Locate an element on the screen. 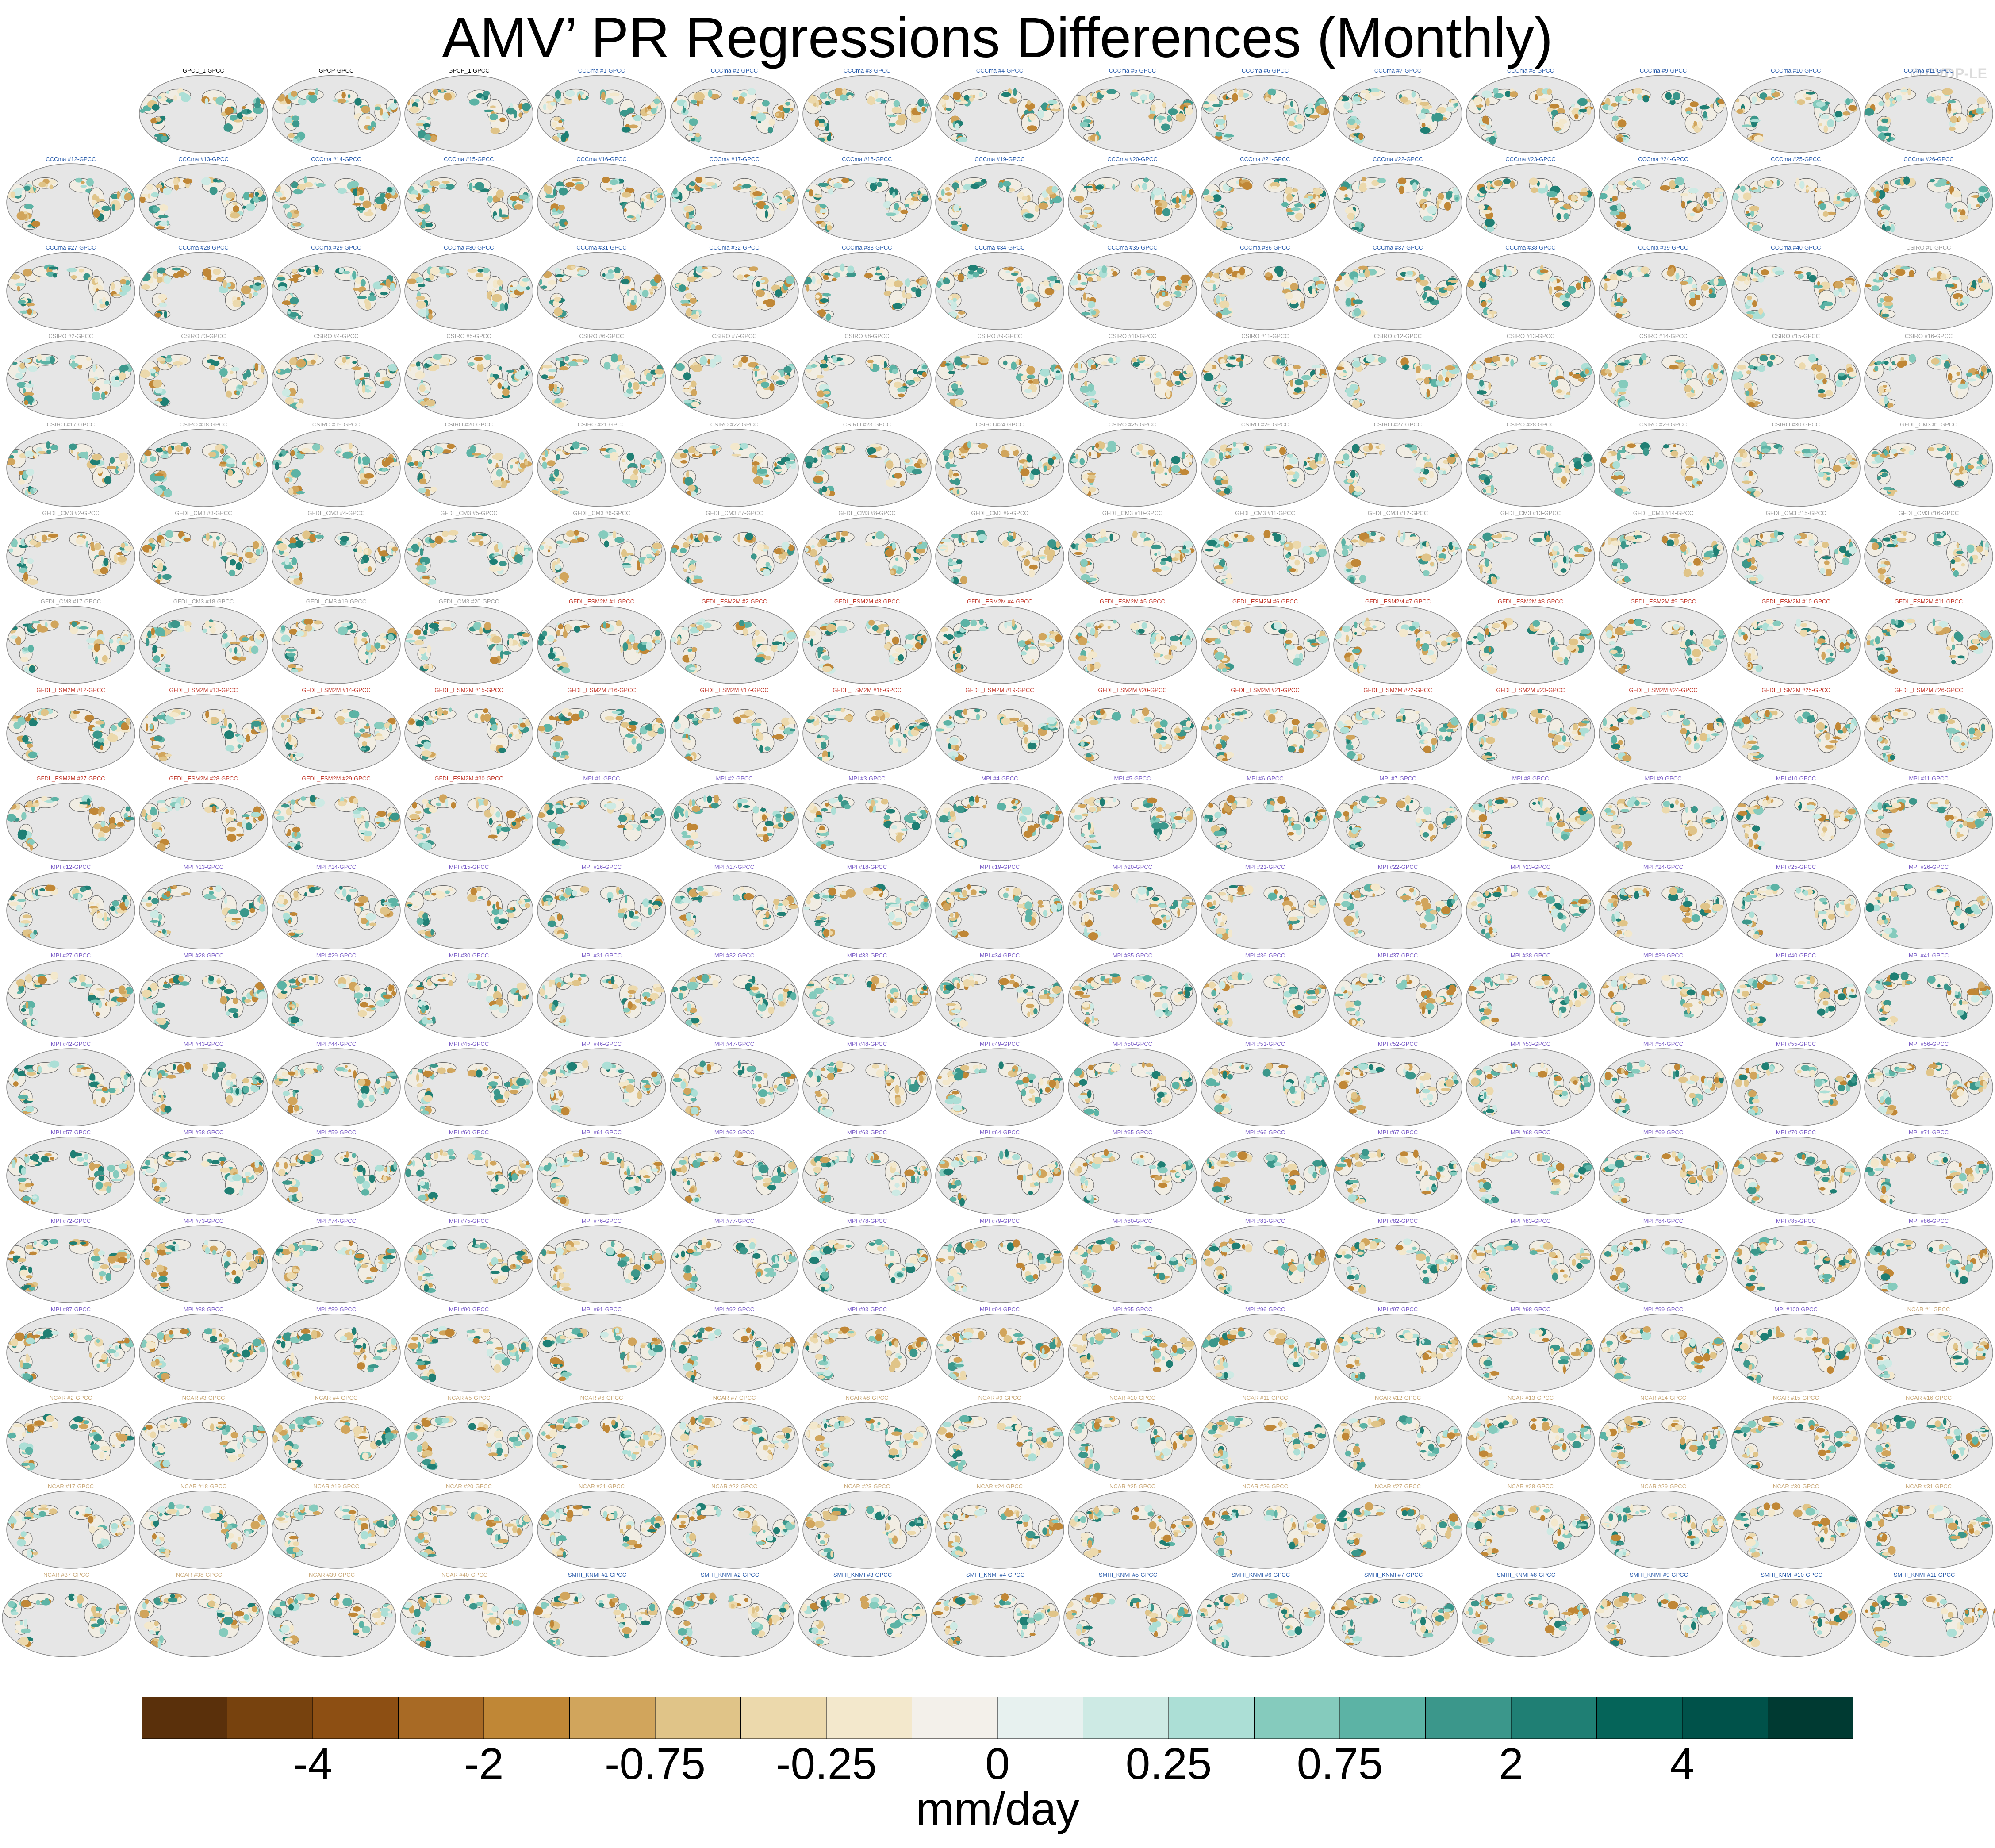 The height and width of the screenshot is (1848, 1995). map-panel: MPI #58-GPCC is located at coordinates (203, 1172).